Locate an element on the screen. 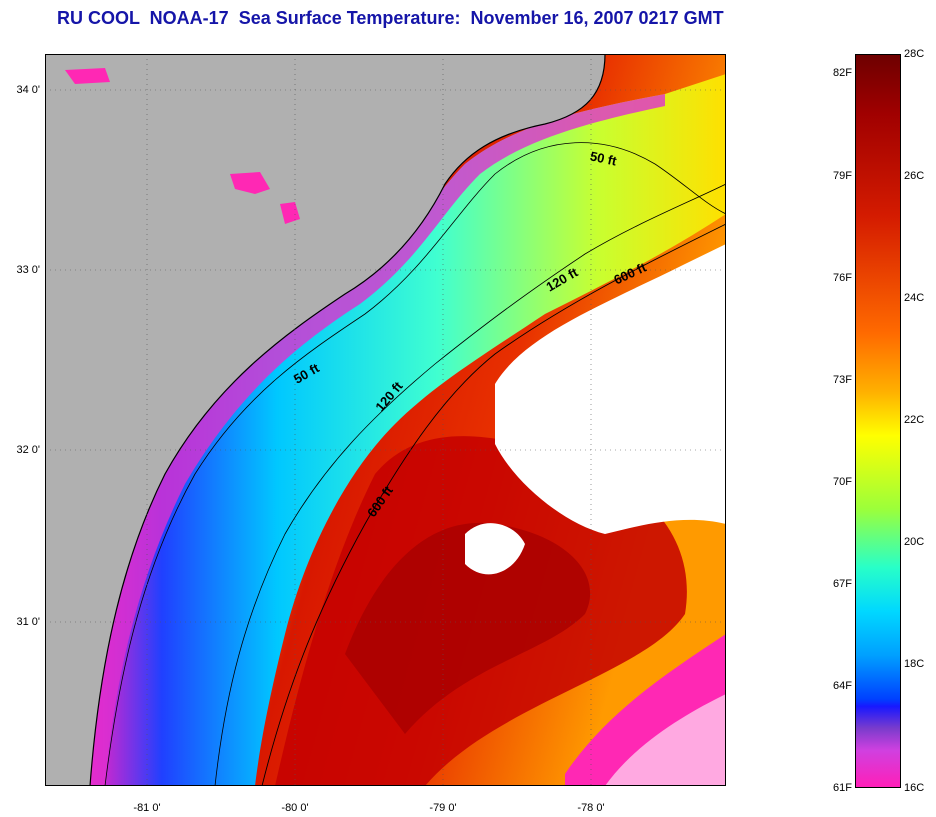 The height and width of the screenshot is (817, 936). colorbar-label-f: 73F is located at coordinates (842, 380).